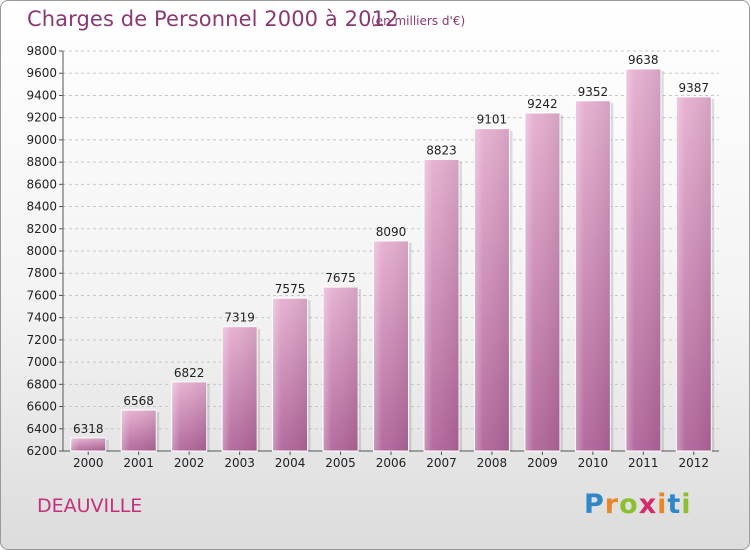 The image size is (750, 550). What do you see at coordinates (674, 504) in the screenshot?
I see `logo-letter: t` at bounding box center [674, 504].